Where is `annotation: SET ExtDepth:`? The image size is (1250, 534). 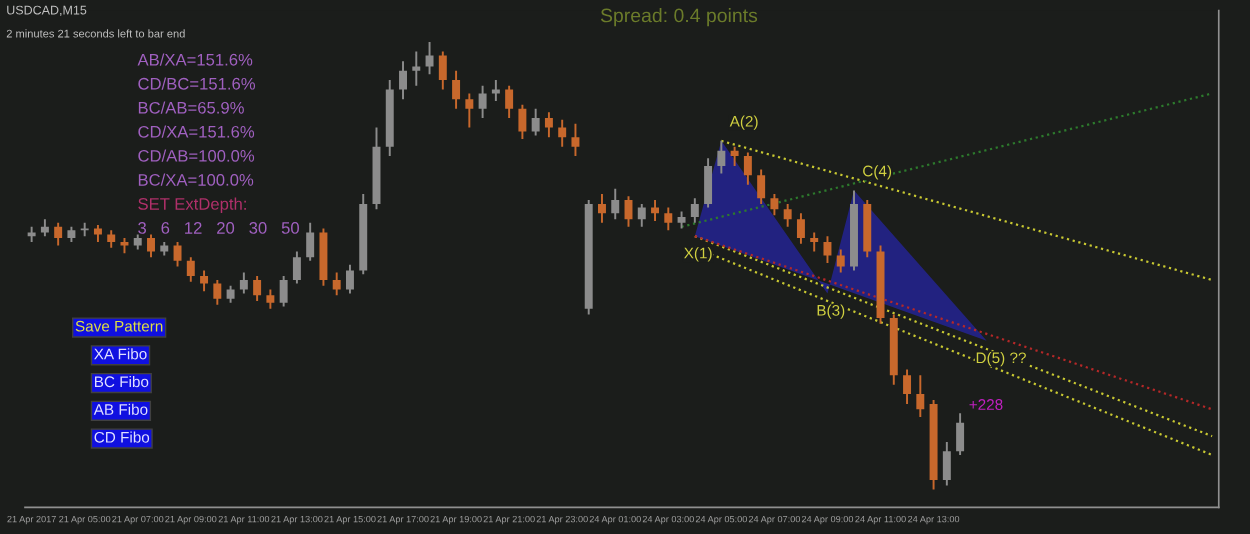 annotation: SET ExtDepth: is located at coordinates (192, 205).